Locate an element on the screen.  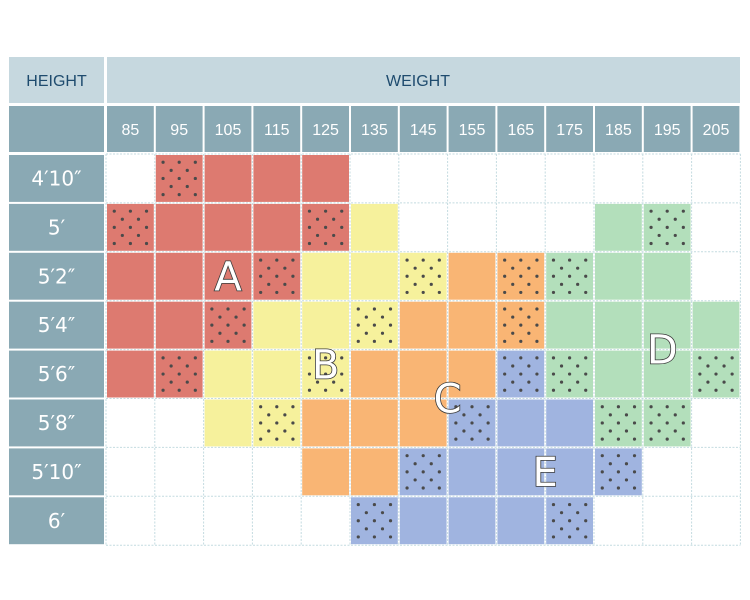
weight-tick-label: 105 is located at coordinates (228, 130).